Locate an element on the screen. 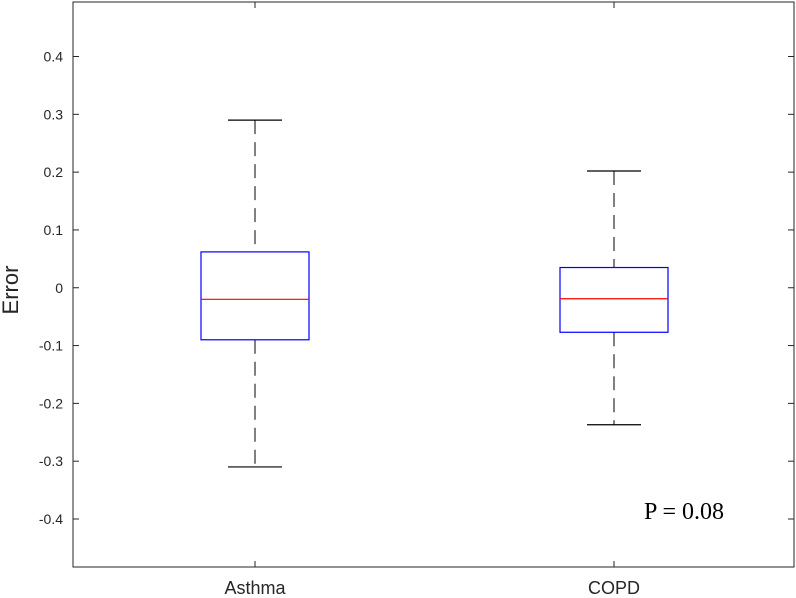  x-category-label: COPD is located at coordinates (614, 588).